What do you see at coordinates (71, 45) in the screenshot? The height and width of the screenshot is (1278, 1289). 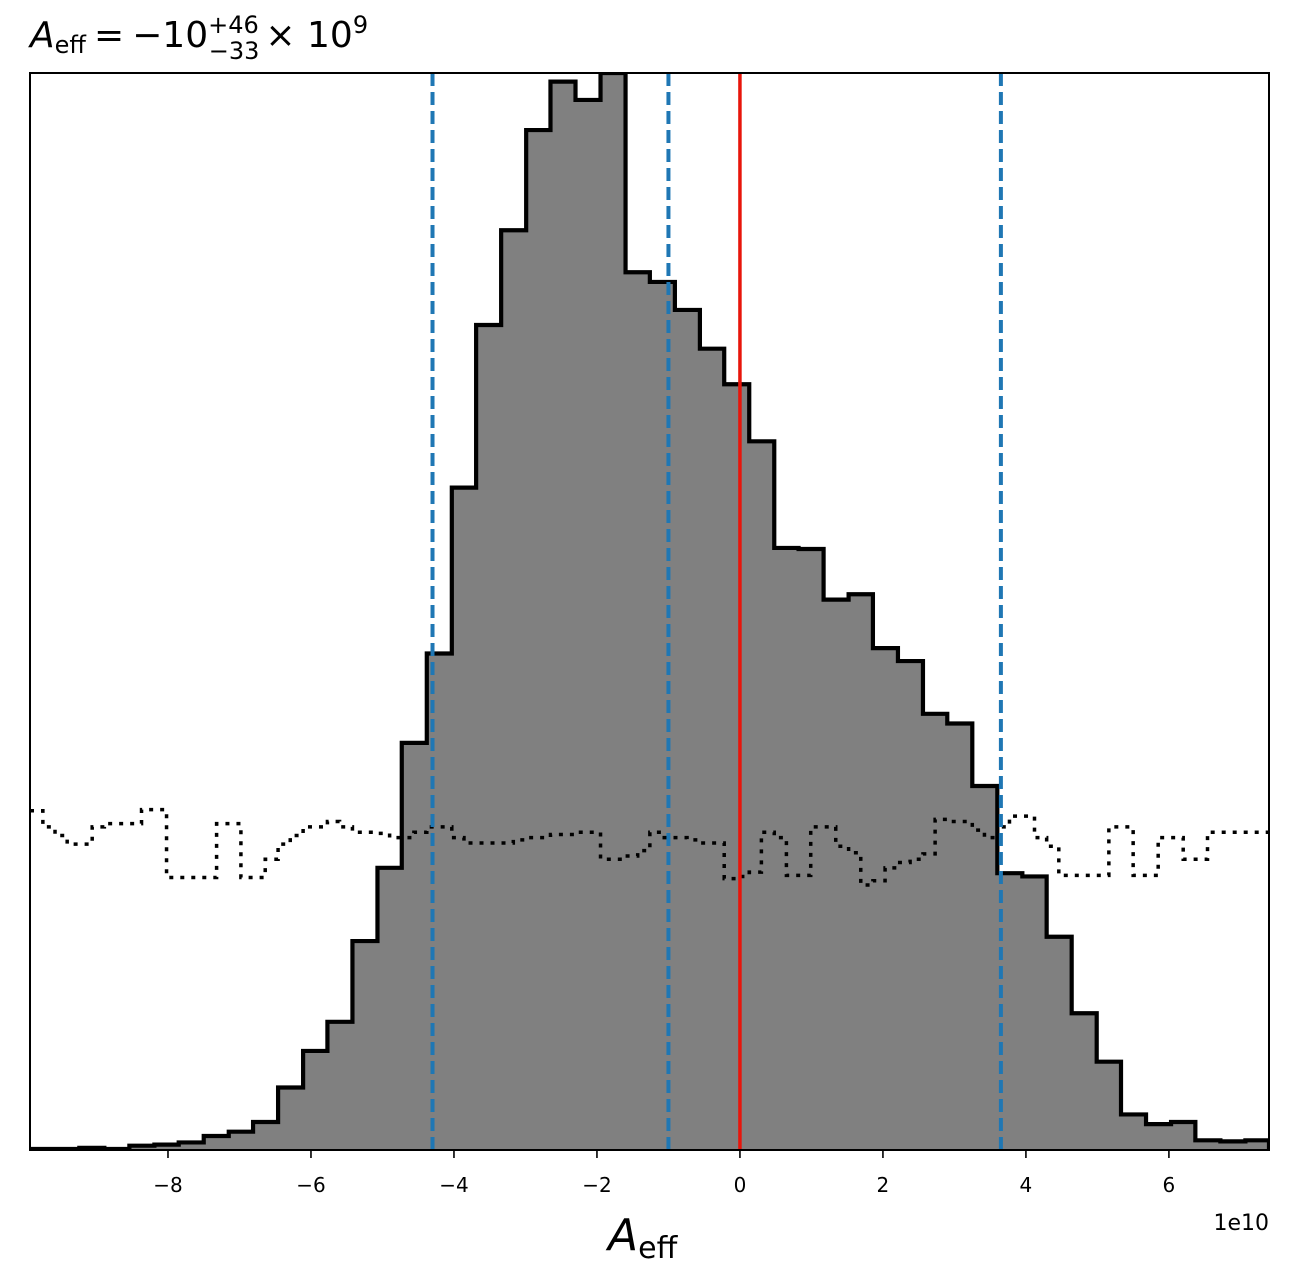 I see `title-symbol-sub: eff` at bounding box center [71, 45].